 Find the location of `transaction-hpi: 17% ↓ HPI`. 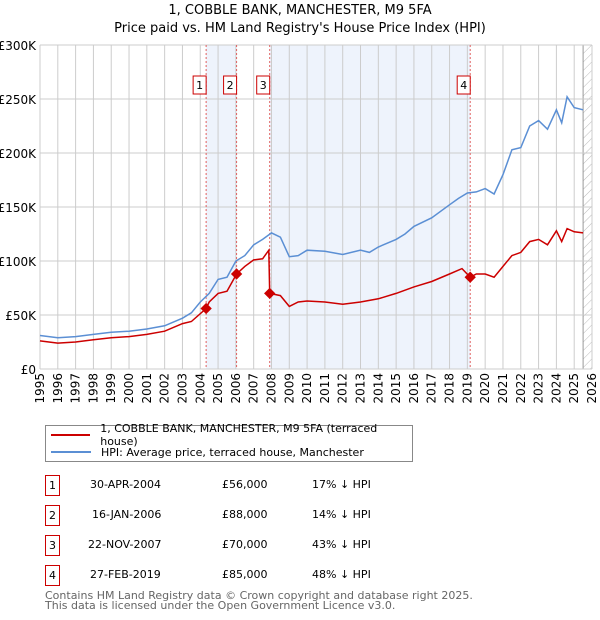

transaction-hpi: 17% ↓ HPI is located at coordinates (341, 484).